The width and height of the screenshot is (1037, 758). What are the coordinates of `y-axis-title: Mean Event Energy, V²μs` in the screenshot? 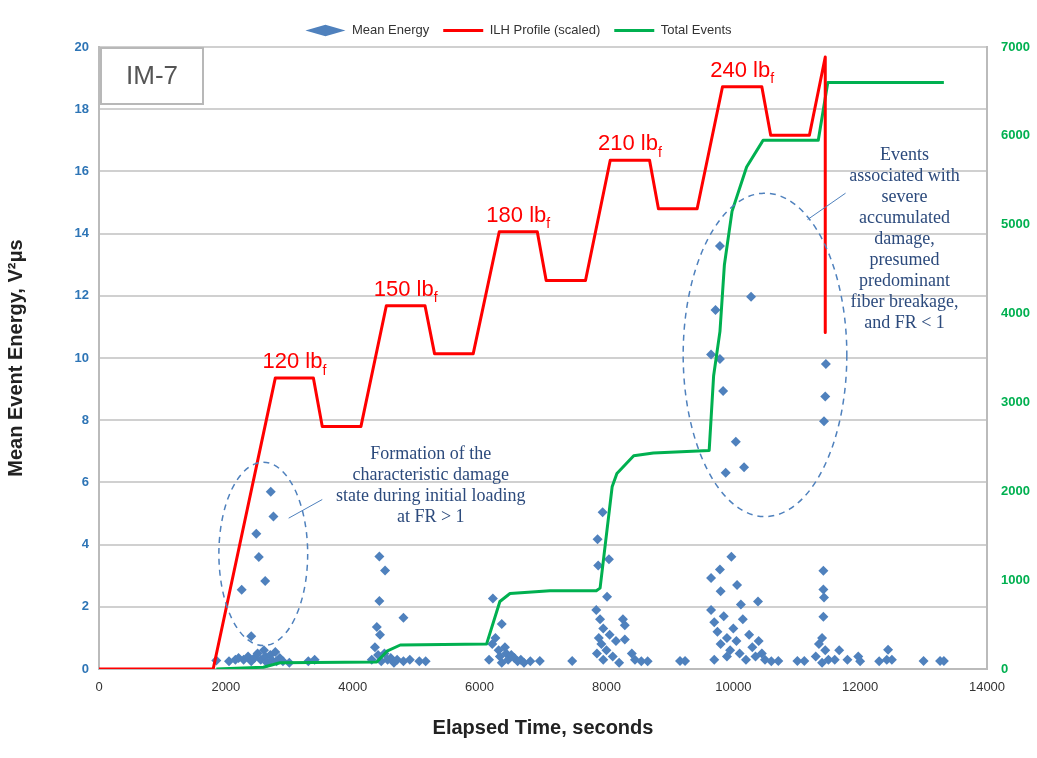 It's located at (14, 358).